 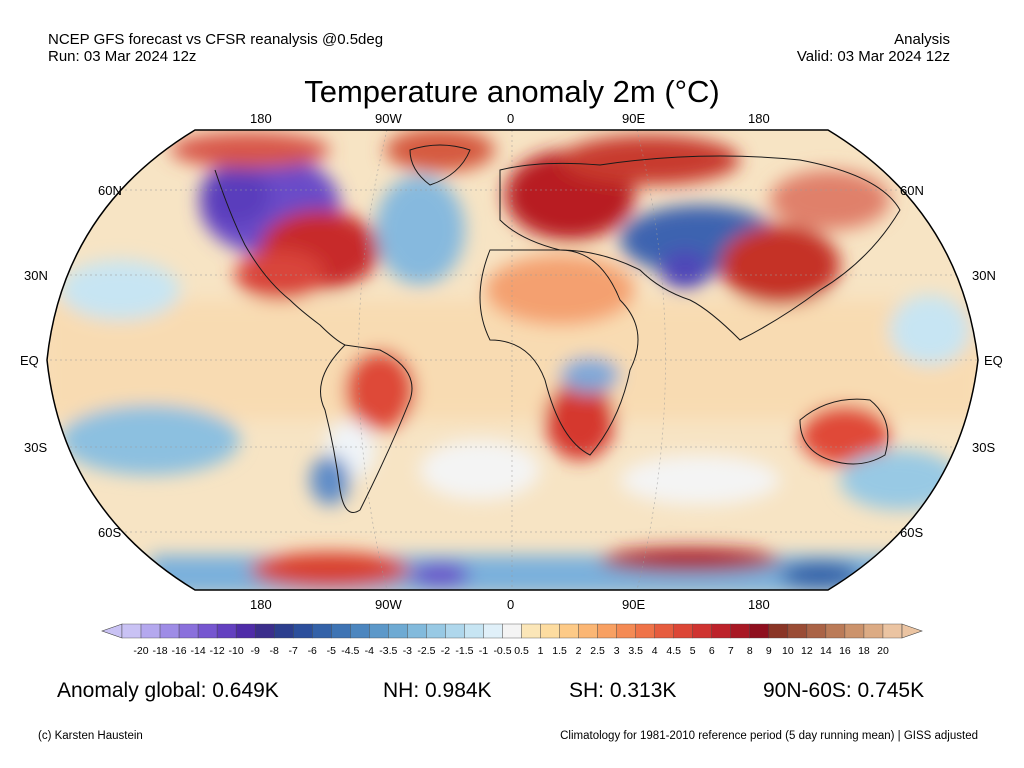 What do you see at coordinates (293, 651) in the screenshot?
I see `colorbar-tick-label: -7` at bounding box center [293, 651].